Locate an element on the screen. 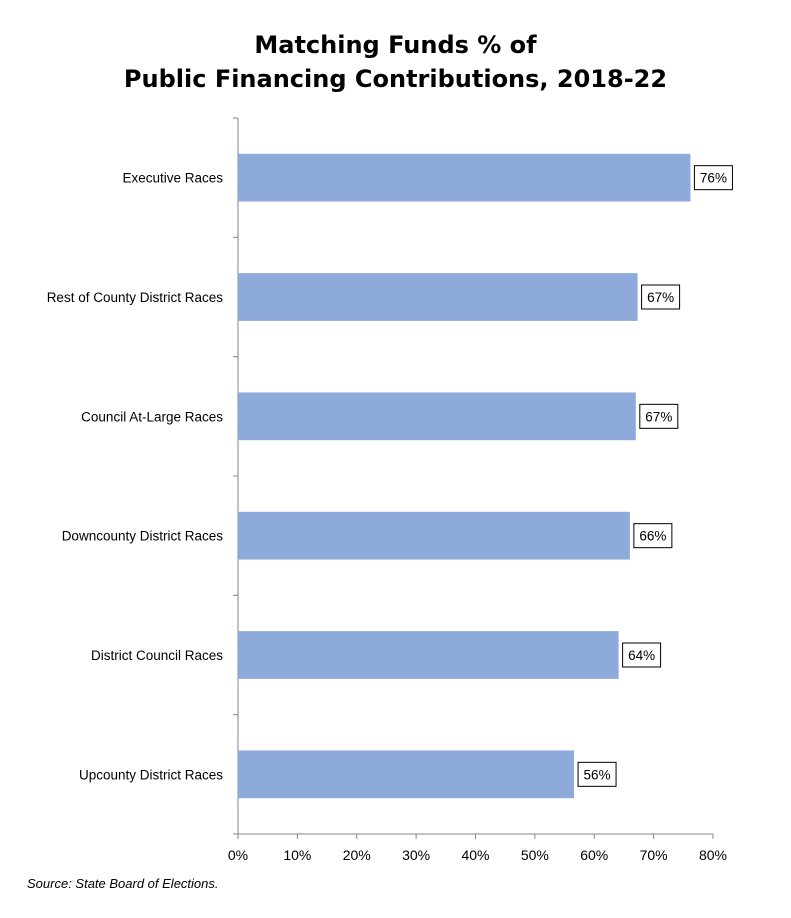 Image resolution: width=791 pixels, height=918 pixels. x-tick-label: 80% is located at coordinates (713, 855).